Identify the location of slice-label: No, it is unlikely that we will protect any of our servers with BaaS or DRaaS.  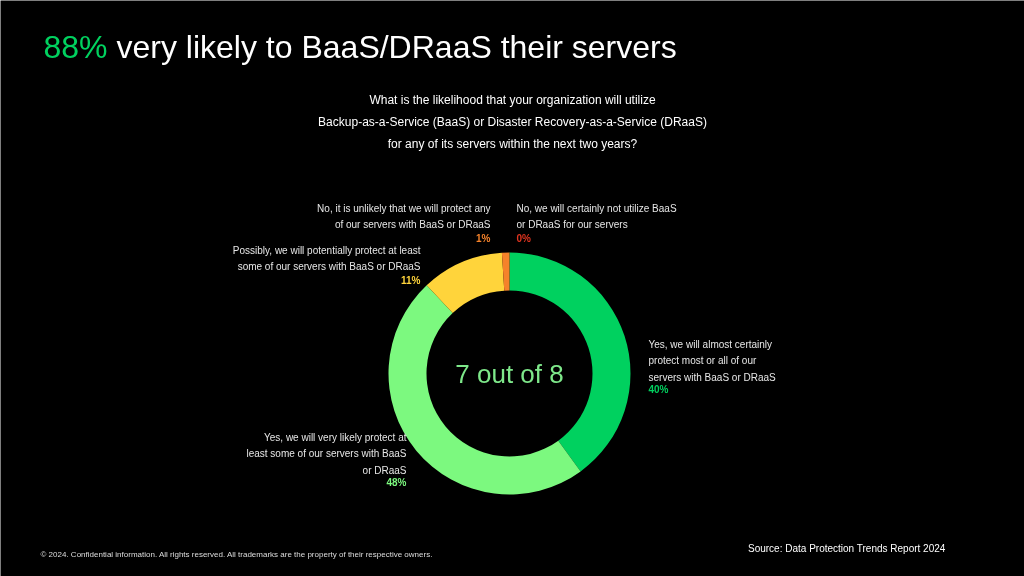
(404, 216).